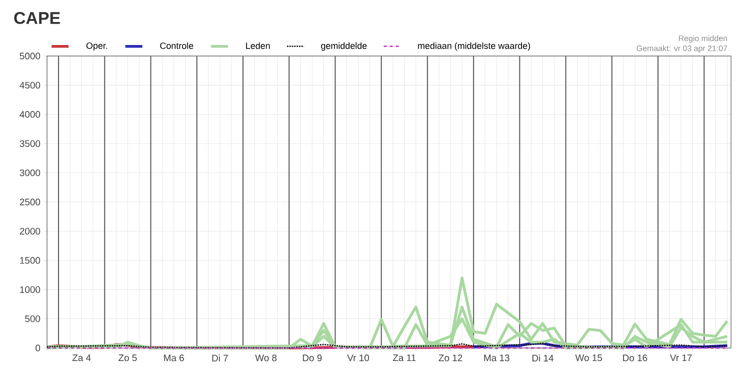 This screenshot has height=381, width=742. Describe the element at coordinates (258, 45) in the screenshot. I see `legend-label: Leden` at that location.